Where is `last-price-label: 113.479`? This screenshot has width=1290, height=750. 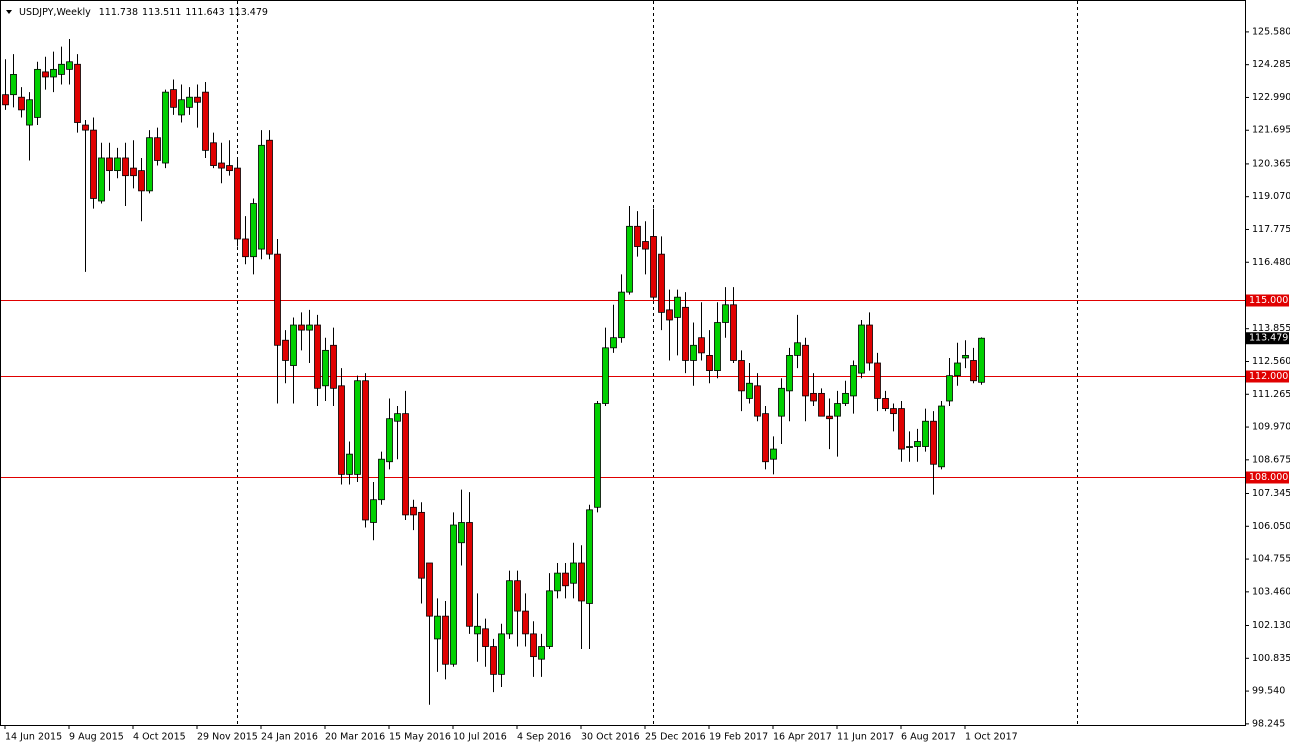 last-price-label: 113.479 is located at coordinates (1268, 338).